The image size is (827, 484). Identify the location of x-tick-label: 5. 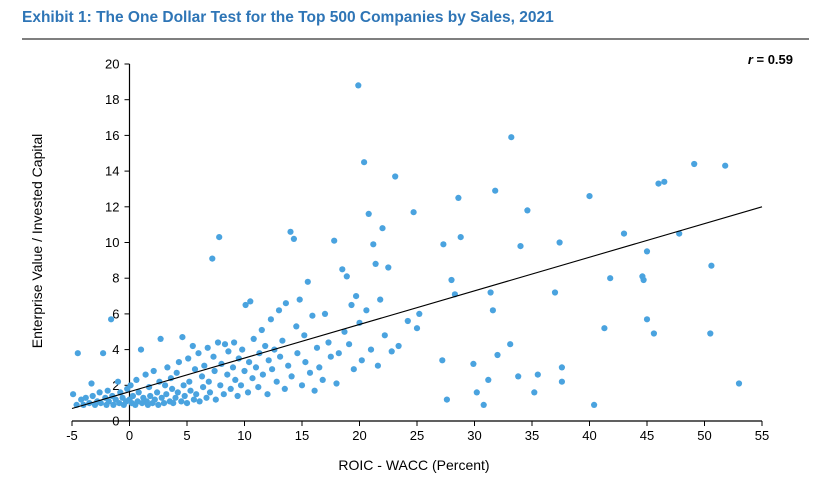
(186, 435).